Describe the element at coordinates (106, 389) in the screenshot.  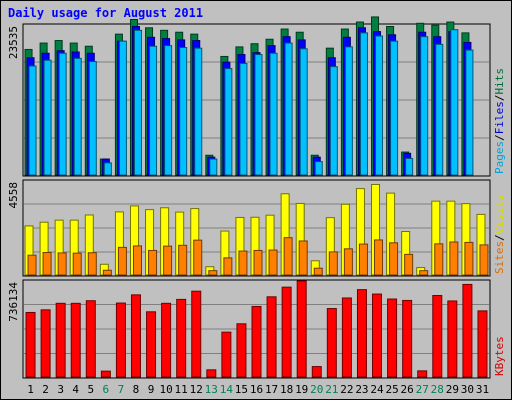
I see `x-tick-label: 6` at that location.